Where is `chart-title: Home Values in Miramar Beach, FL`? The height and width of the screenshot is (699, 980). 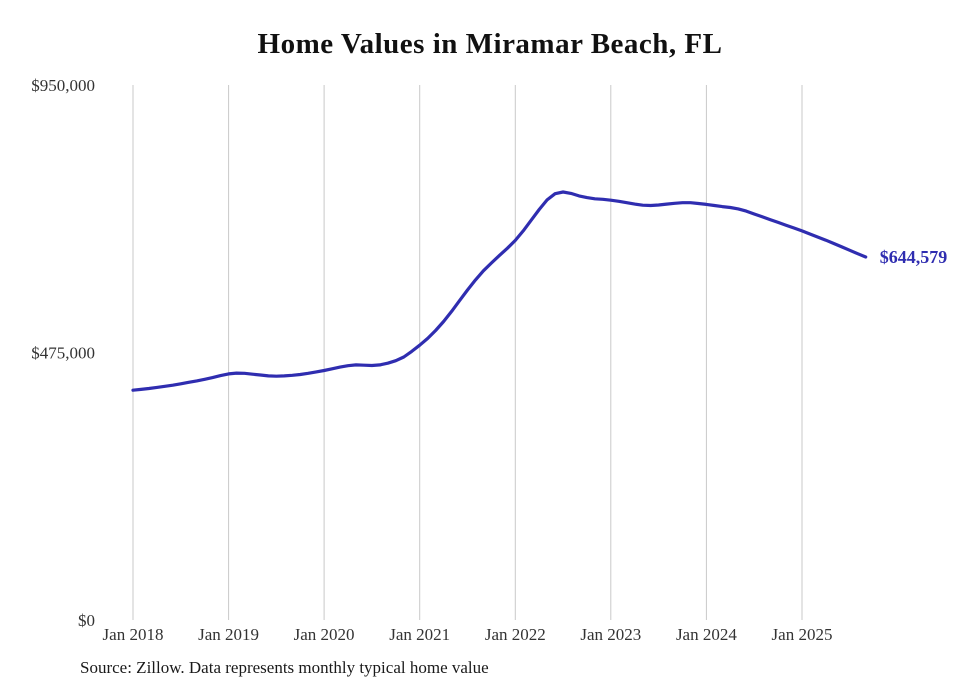
chart-title: Home Values in Miramar Beach, FL is located at coordinates (490, 44).